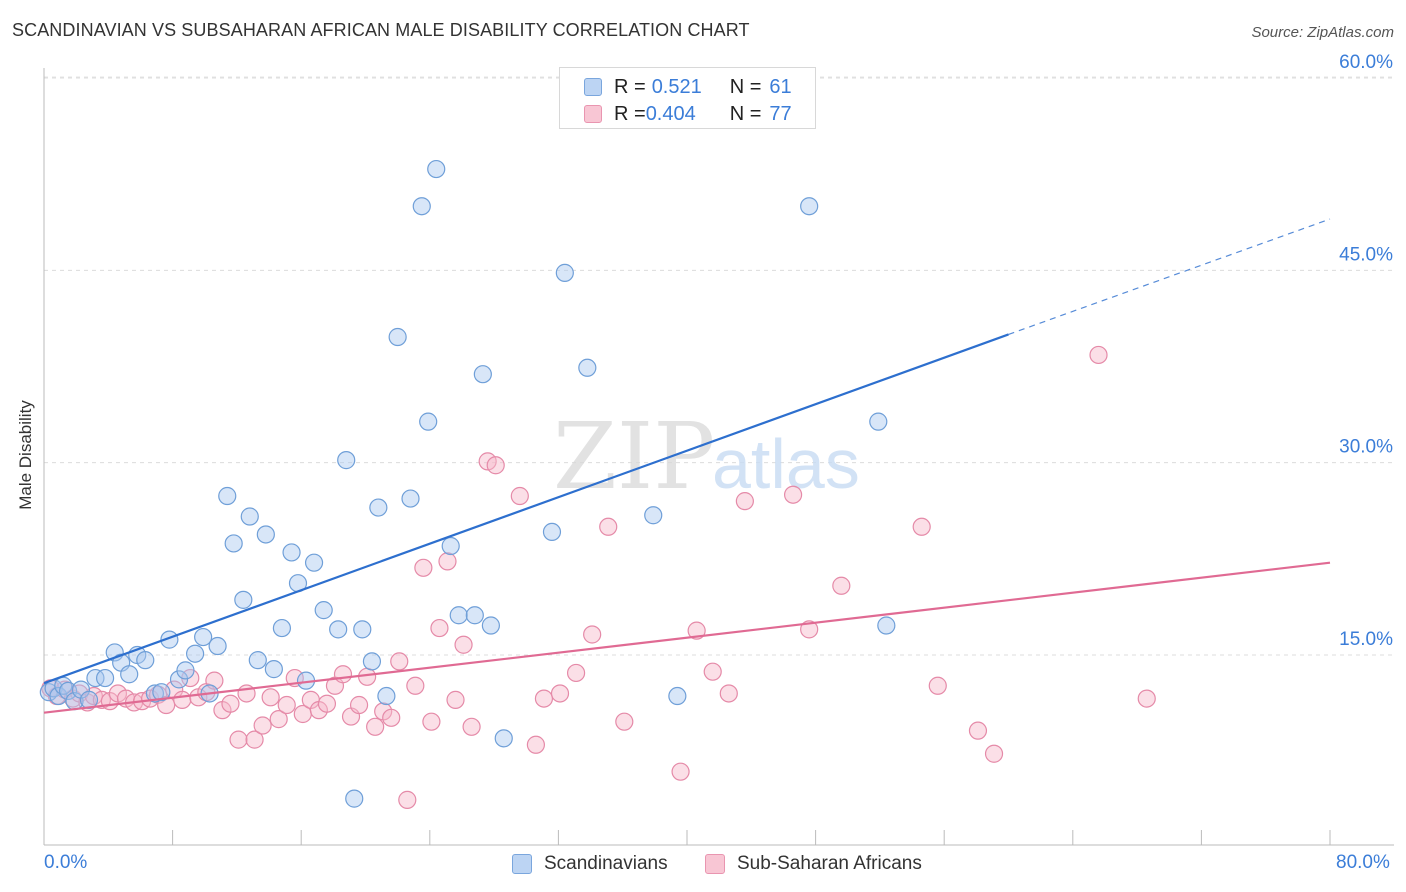 The image size is (1406, 892). I want to click on r-label: R =, so click(630, 113).